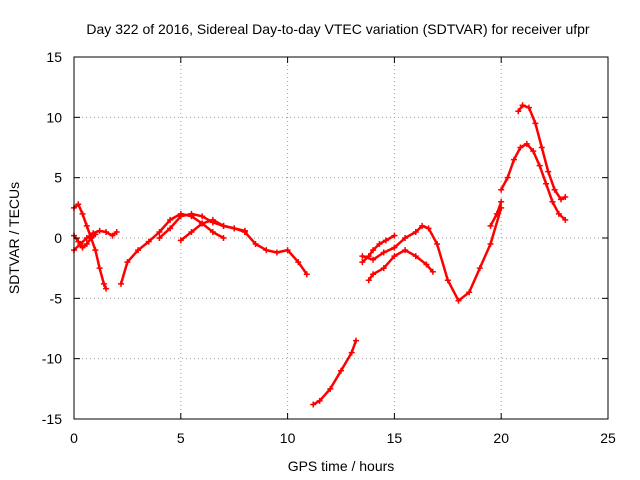 The image size is (640, 480). Describe the element at coordinates (54, 57) in the screenshot. I see `y-tick-label: 15` at that location.